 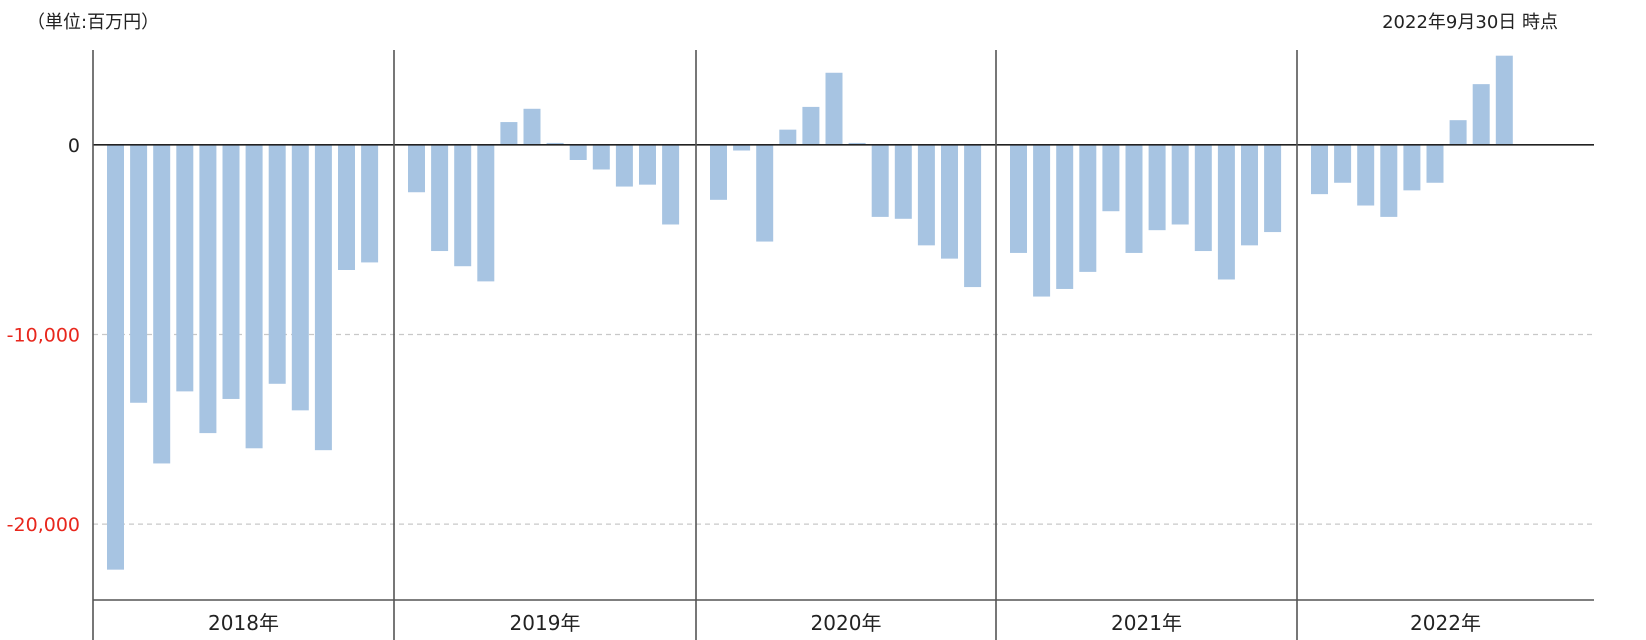 What do you see at coordinates (243, 623) in the screenshot?
I see `x-tick-label: 2018年` at bounding box center [243, 623].